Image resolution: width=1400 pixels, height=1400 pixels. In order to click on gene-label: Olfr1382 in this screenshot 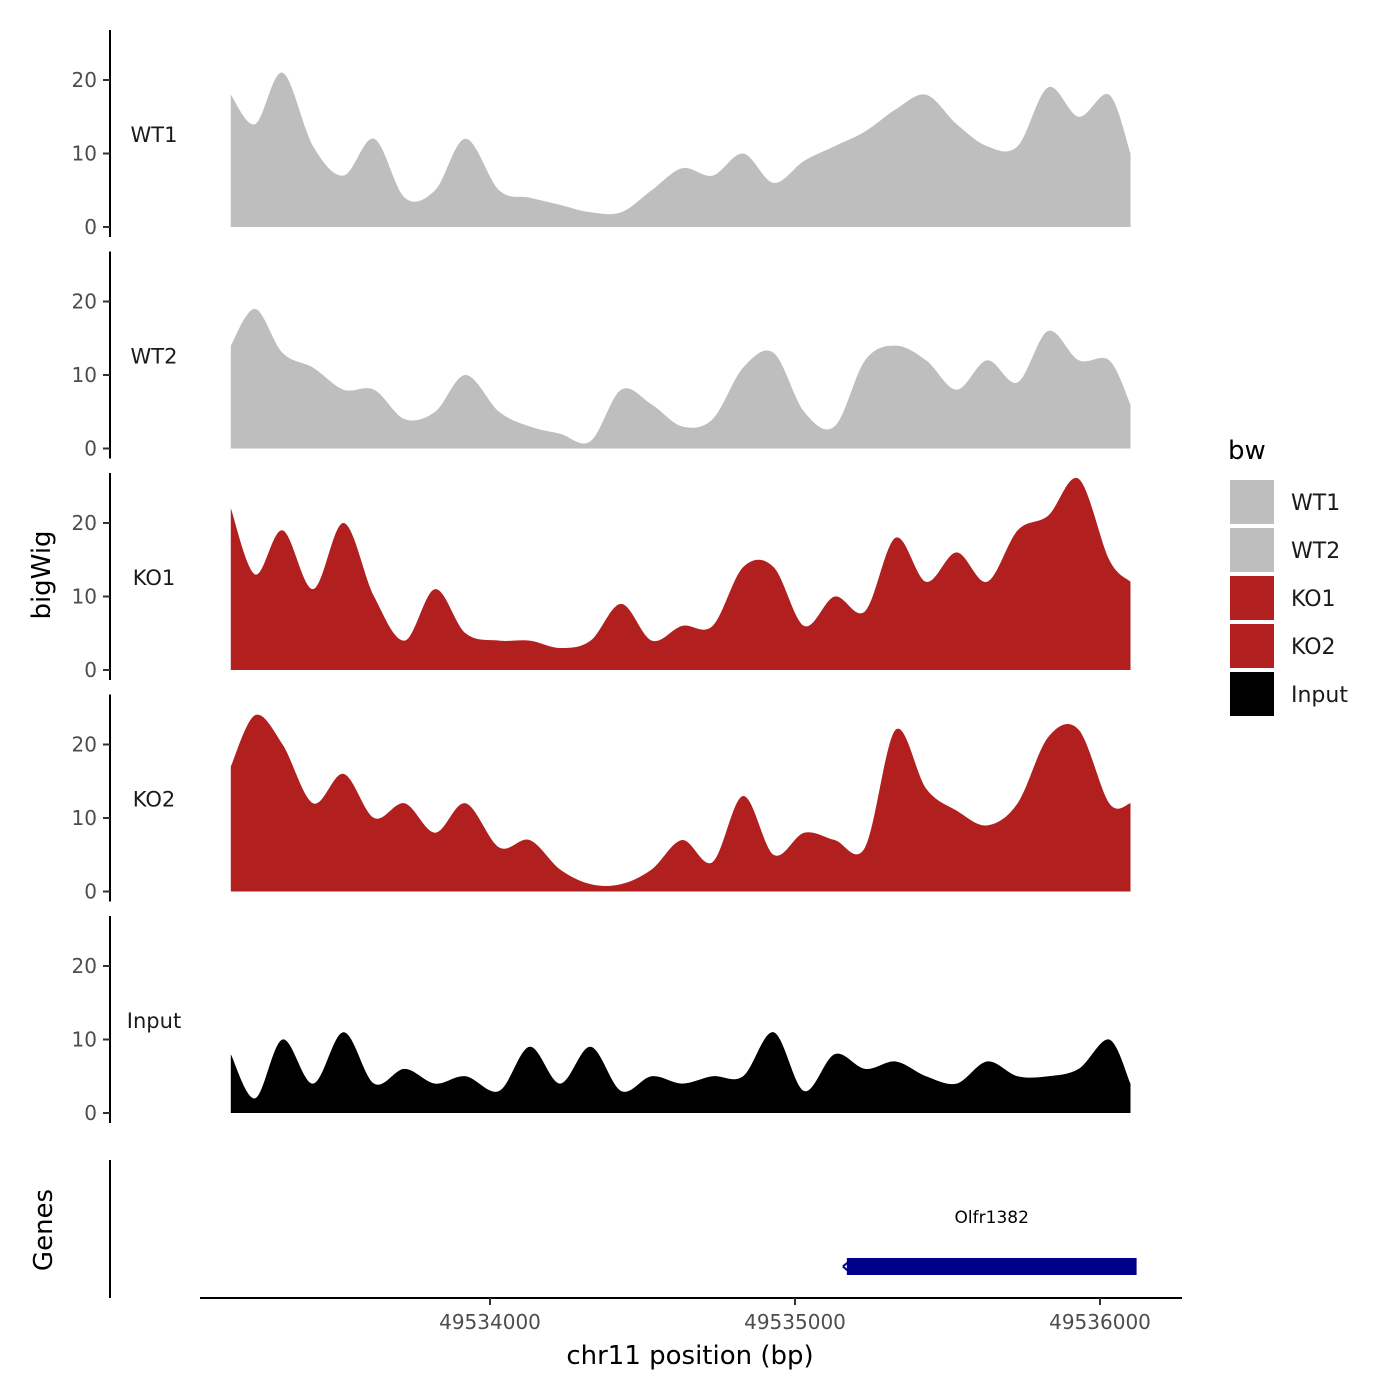, I will do `click(992, 1218)`.